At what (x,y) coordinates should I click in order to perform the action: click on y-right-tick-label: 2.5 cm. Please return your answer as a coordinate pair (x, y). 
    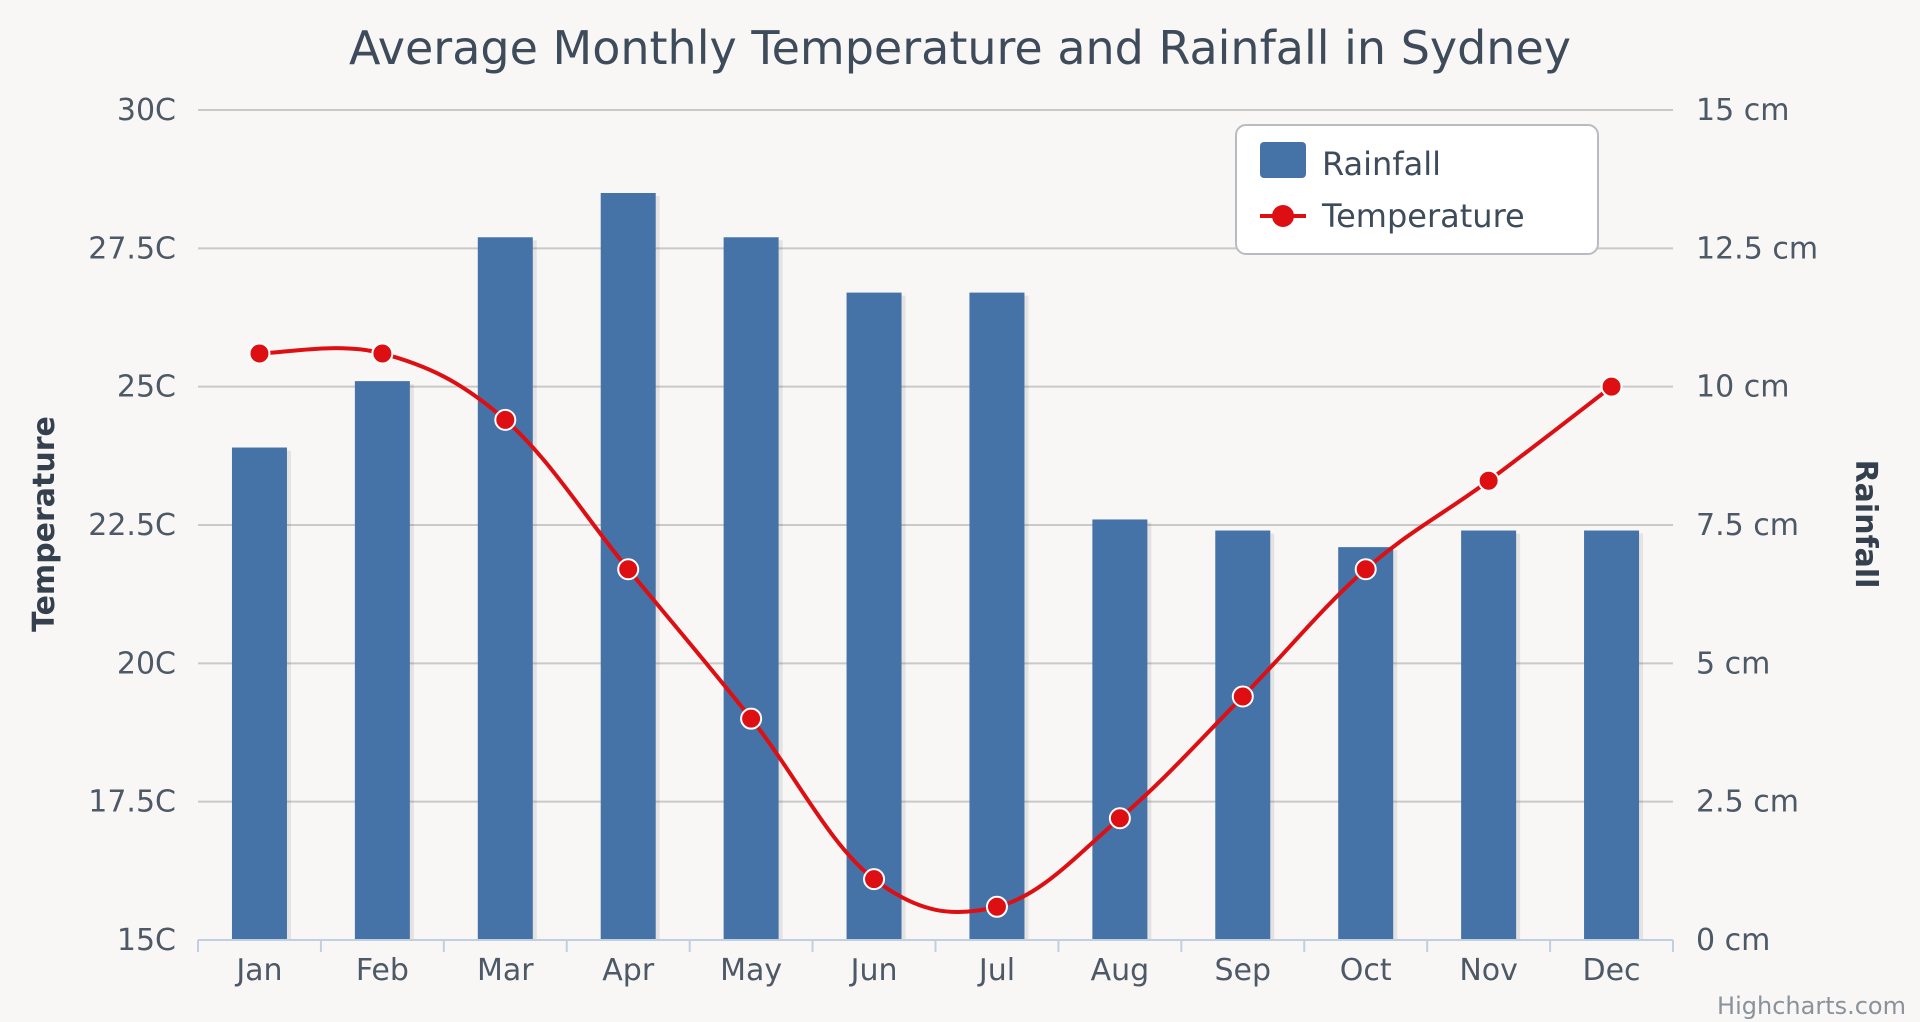
    Looking at the image, I should click on (1747, 802).